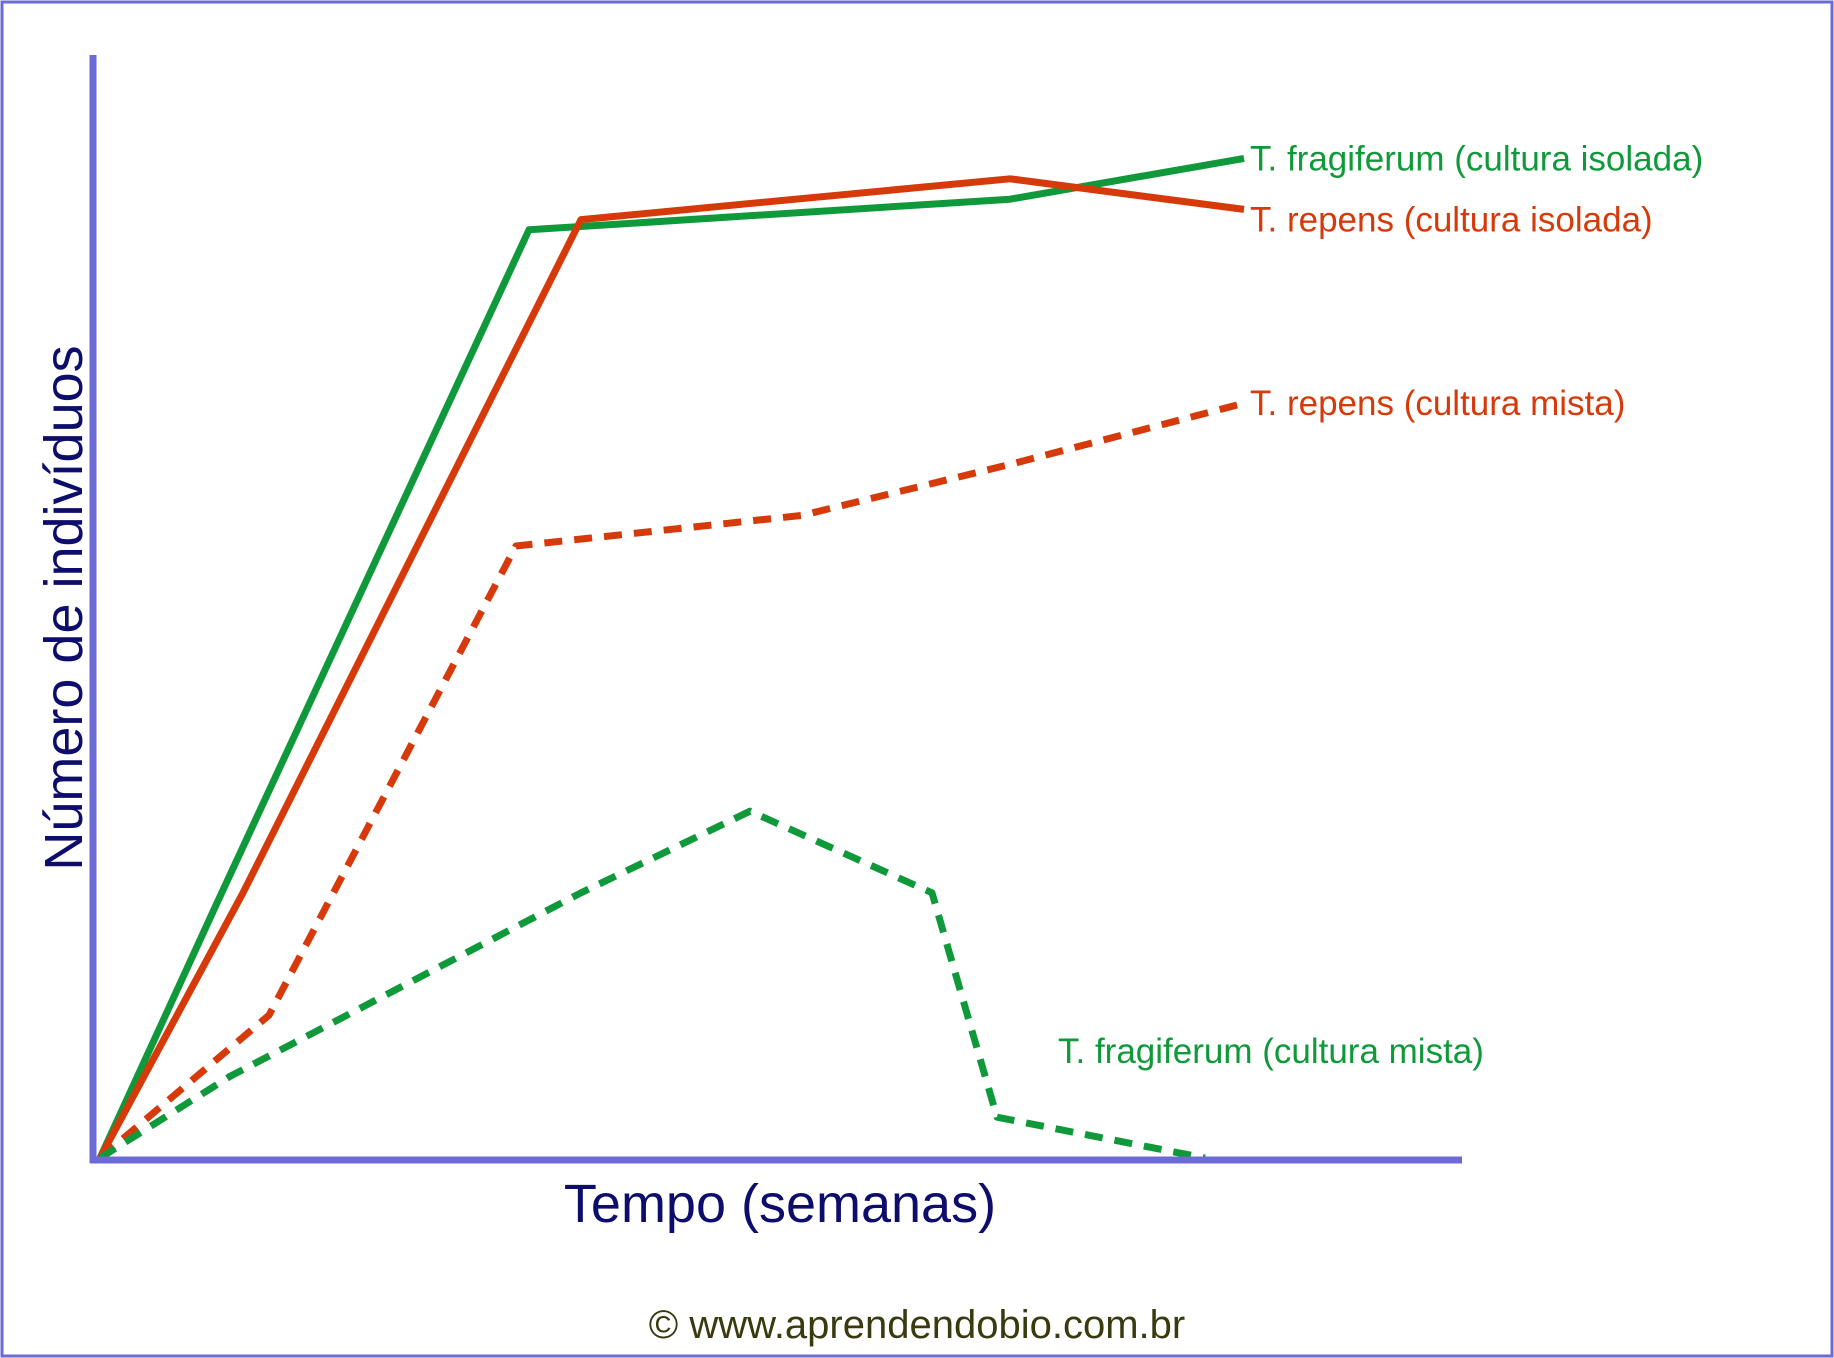 This screenshot has height=1358, width=1834. Describe the element at coordinates (780, 1204) in the screenshot. I see `x-axis-title: Tempo (semanas)` at that location.